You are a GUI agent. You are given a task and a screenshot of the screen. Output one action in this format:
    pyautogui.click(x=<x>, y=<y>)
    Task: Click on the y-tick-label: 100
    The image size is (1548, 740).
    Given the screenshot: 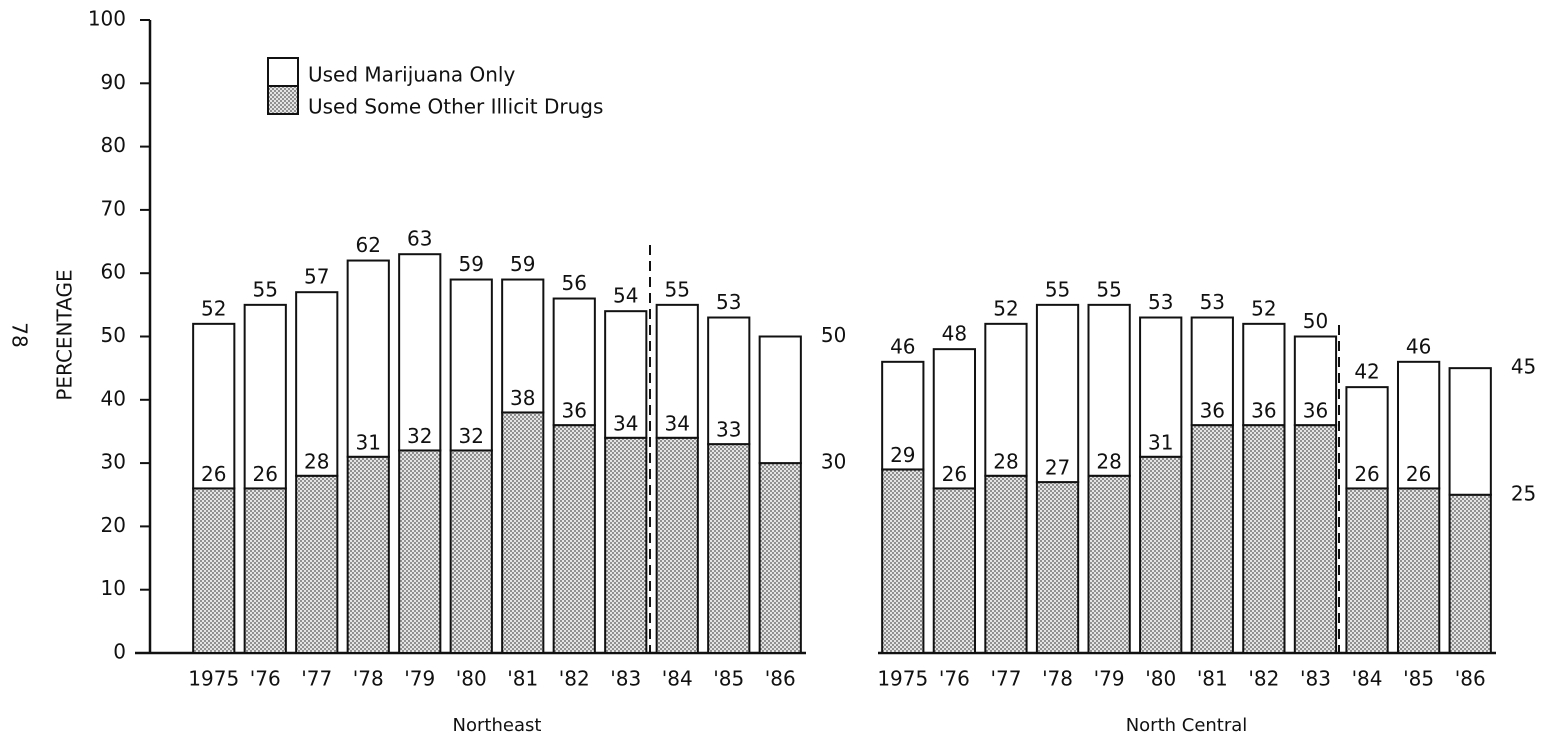 What is the action you would take?
    pyautogui.click(x=107, y=19)
    